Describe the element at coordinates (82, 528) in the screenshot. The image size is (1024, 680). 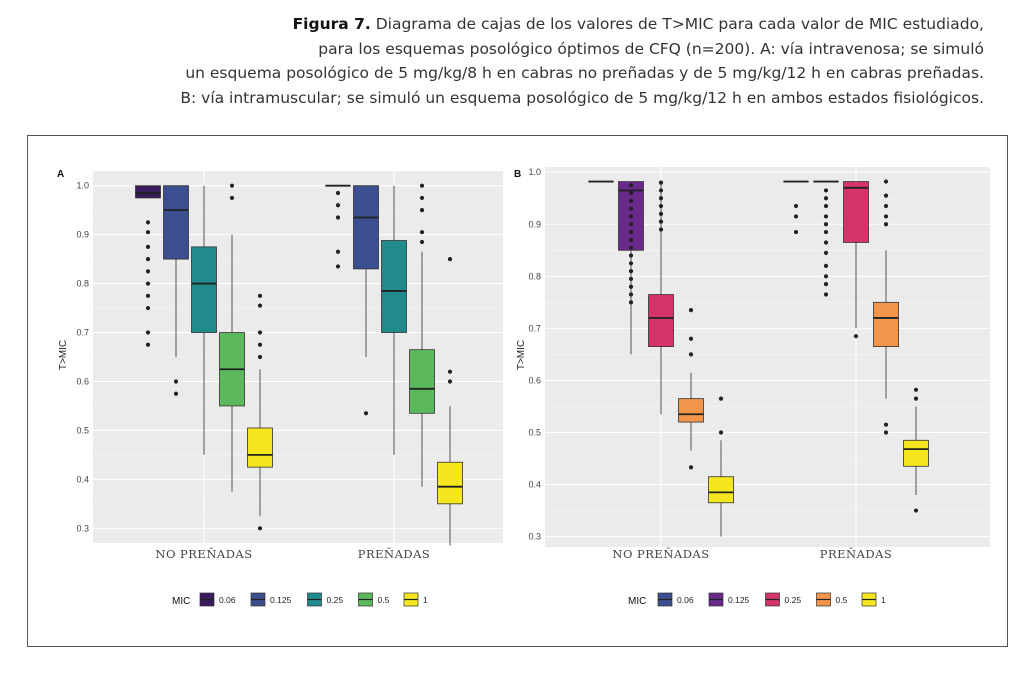
I see `y-tick-label: 0.3` at that location.